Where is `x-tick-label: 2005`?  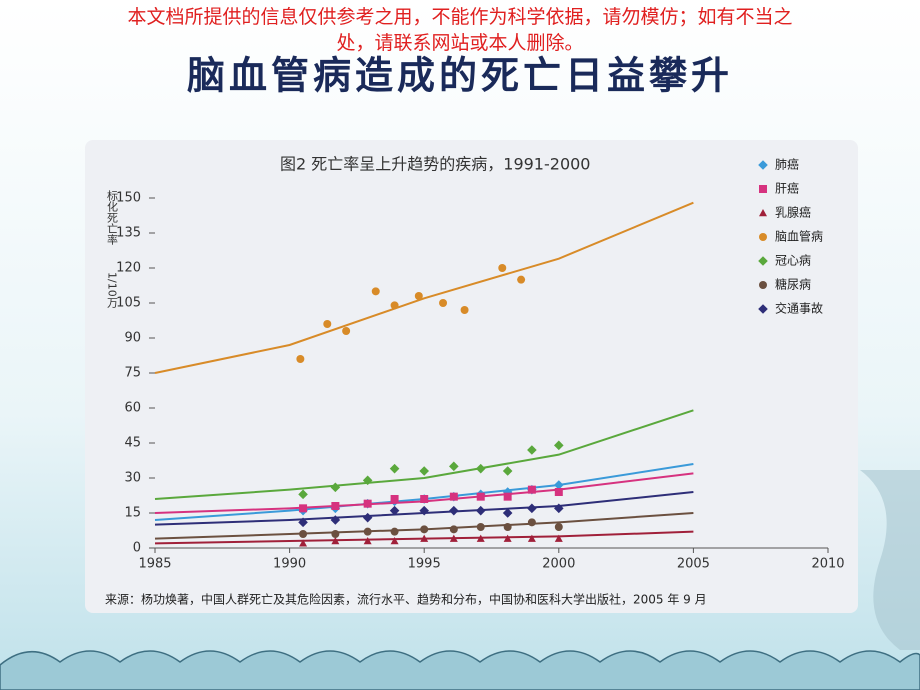
x-tick-label: 2005 is located at coordinates (693, 564).